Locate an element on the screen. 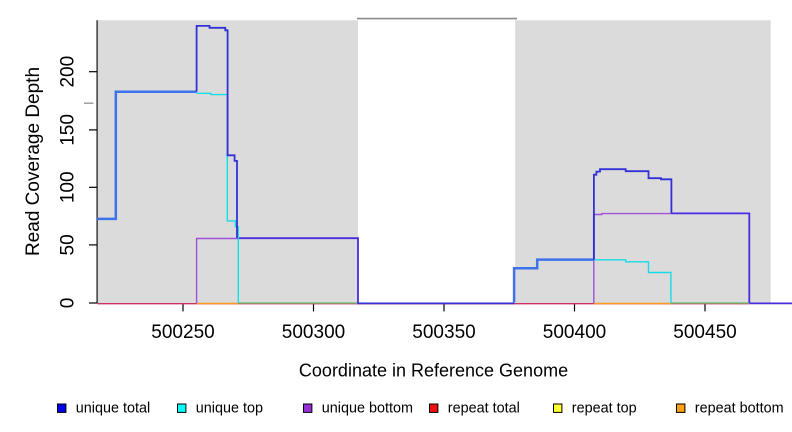  svg-text: 500350 is located at coordinates (443, 332).